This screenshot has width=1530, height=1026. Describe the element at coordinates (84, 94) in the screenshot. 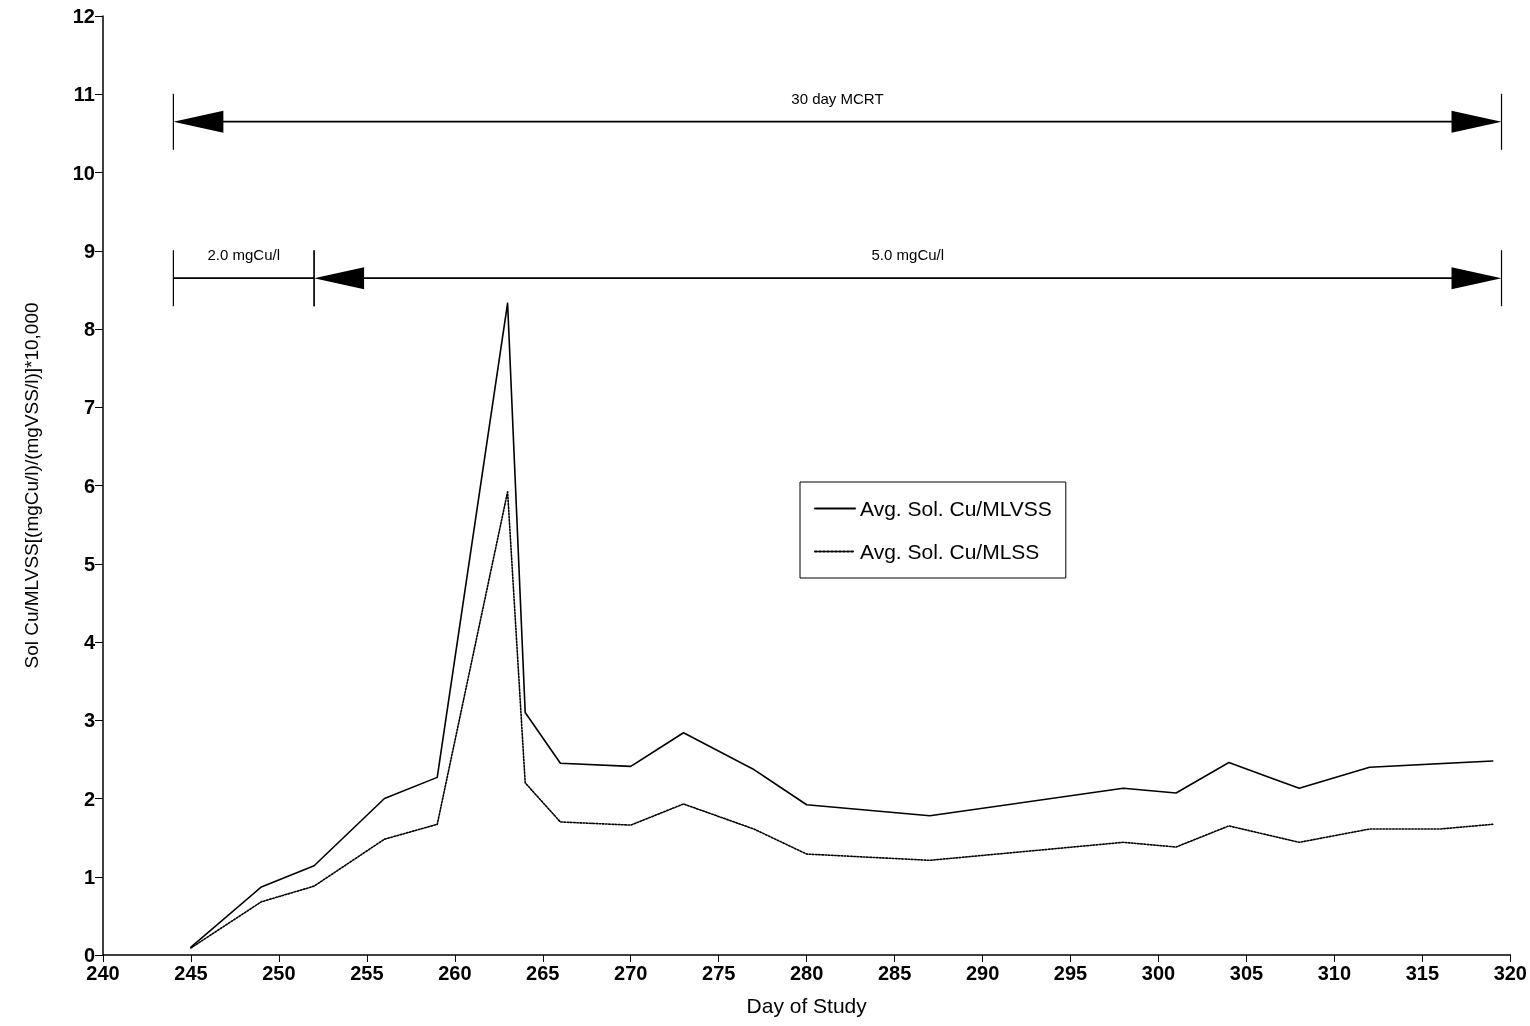

I see `y-tick-label: 11` at that location.